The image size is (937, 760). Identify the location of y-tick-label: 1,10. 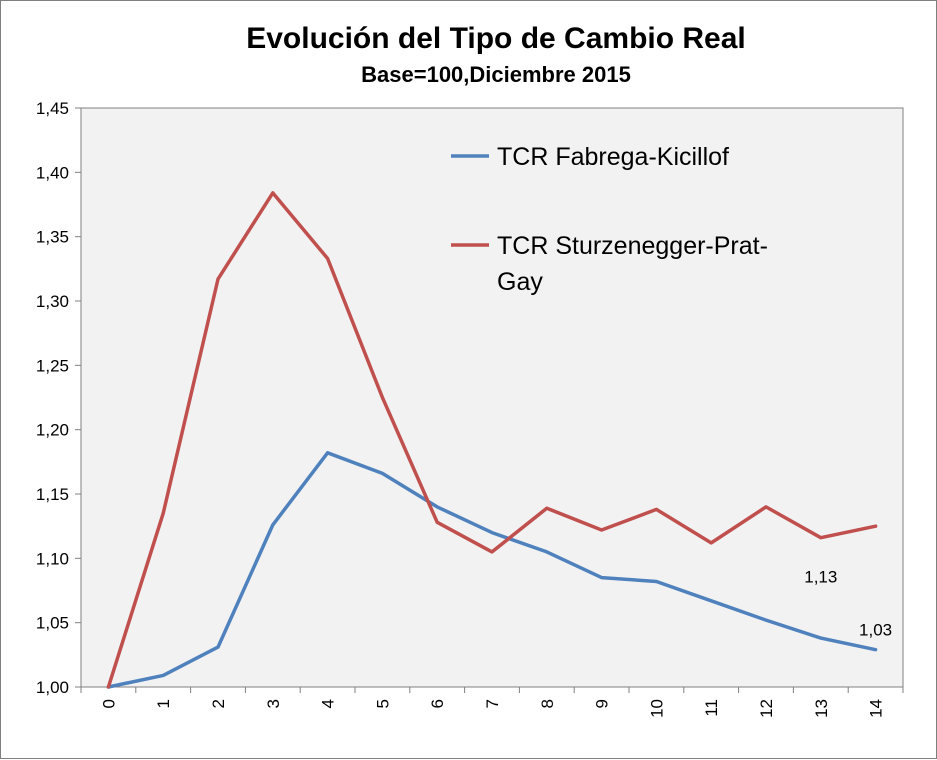
(52, 558).